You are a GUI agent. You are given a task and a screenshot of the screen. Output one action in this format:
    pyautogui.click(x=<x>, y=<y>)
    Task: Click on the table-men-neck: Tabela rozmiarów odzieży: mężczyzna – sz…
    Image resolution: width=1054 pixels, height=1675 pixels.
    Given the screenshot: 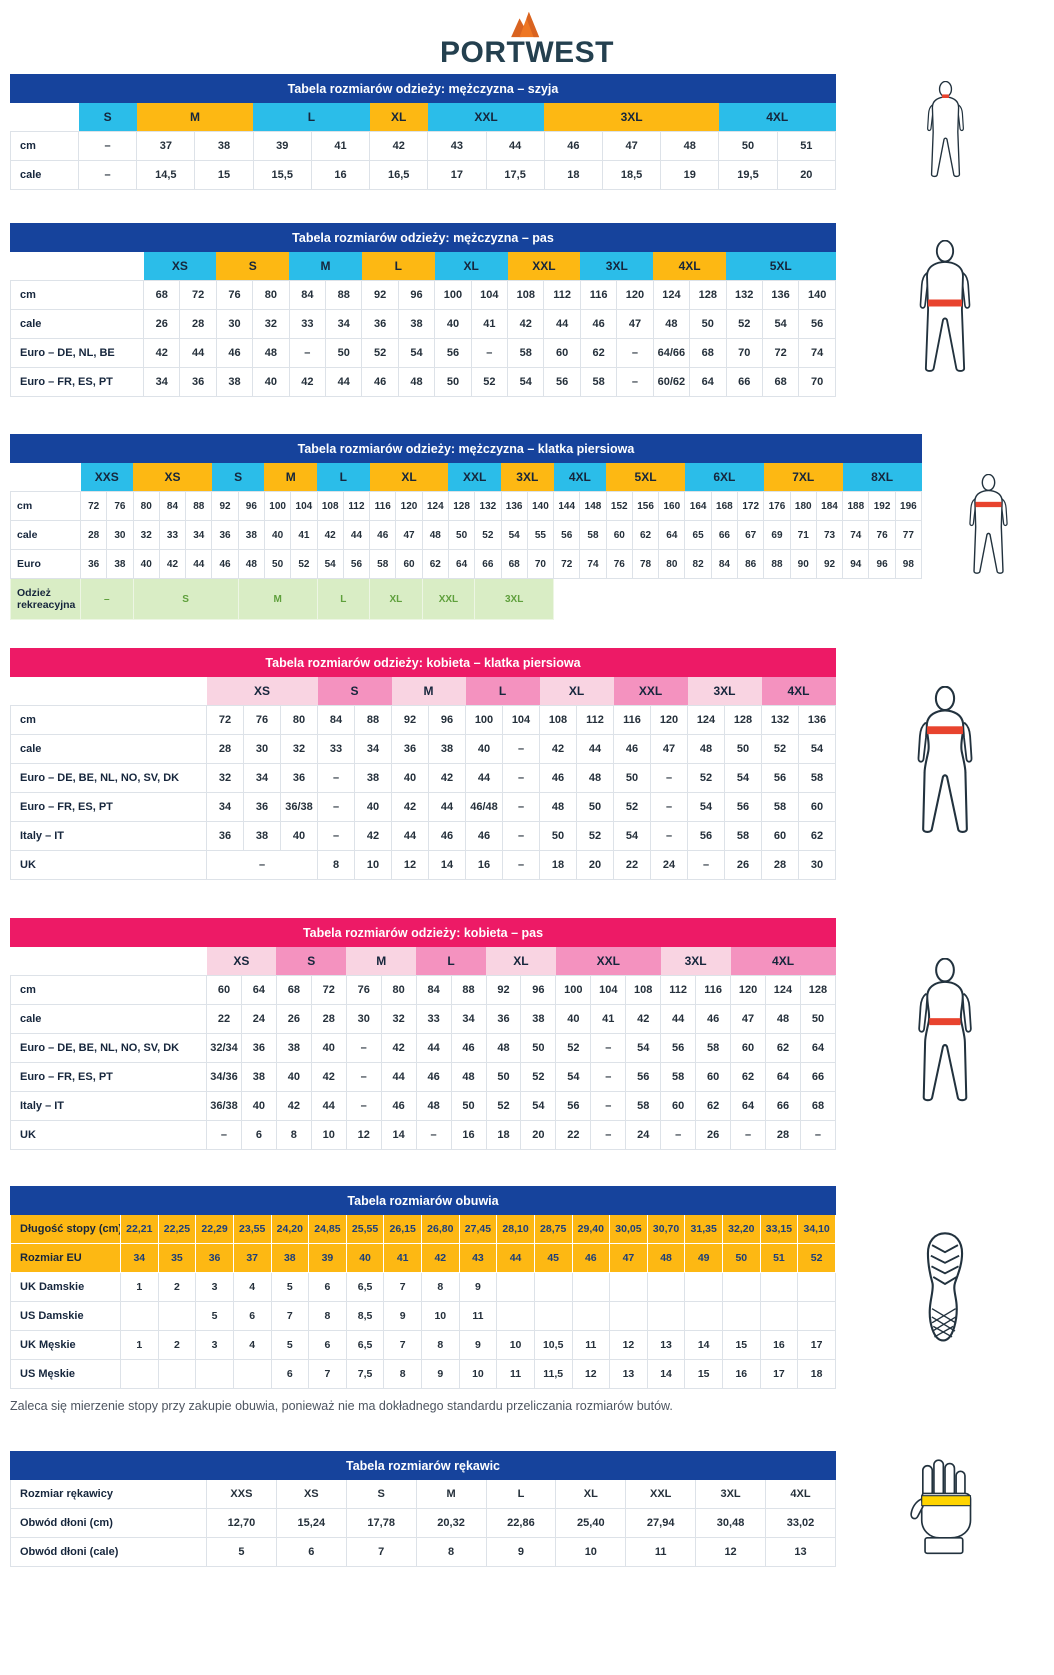 What is the action you would take?
    pyautogui.click(x=423, y=132)
    